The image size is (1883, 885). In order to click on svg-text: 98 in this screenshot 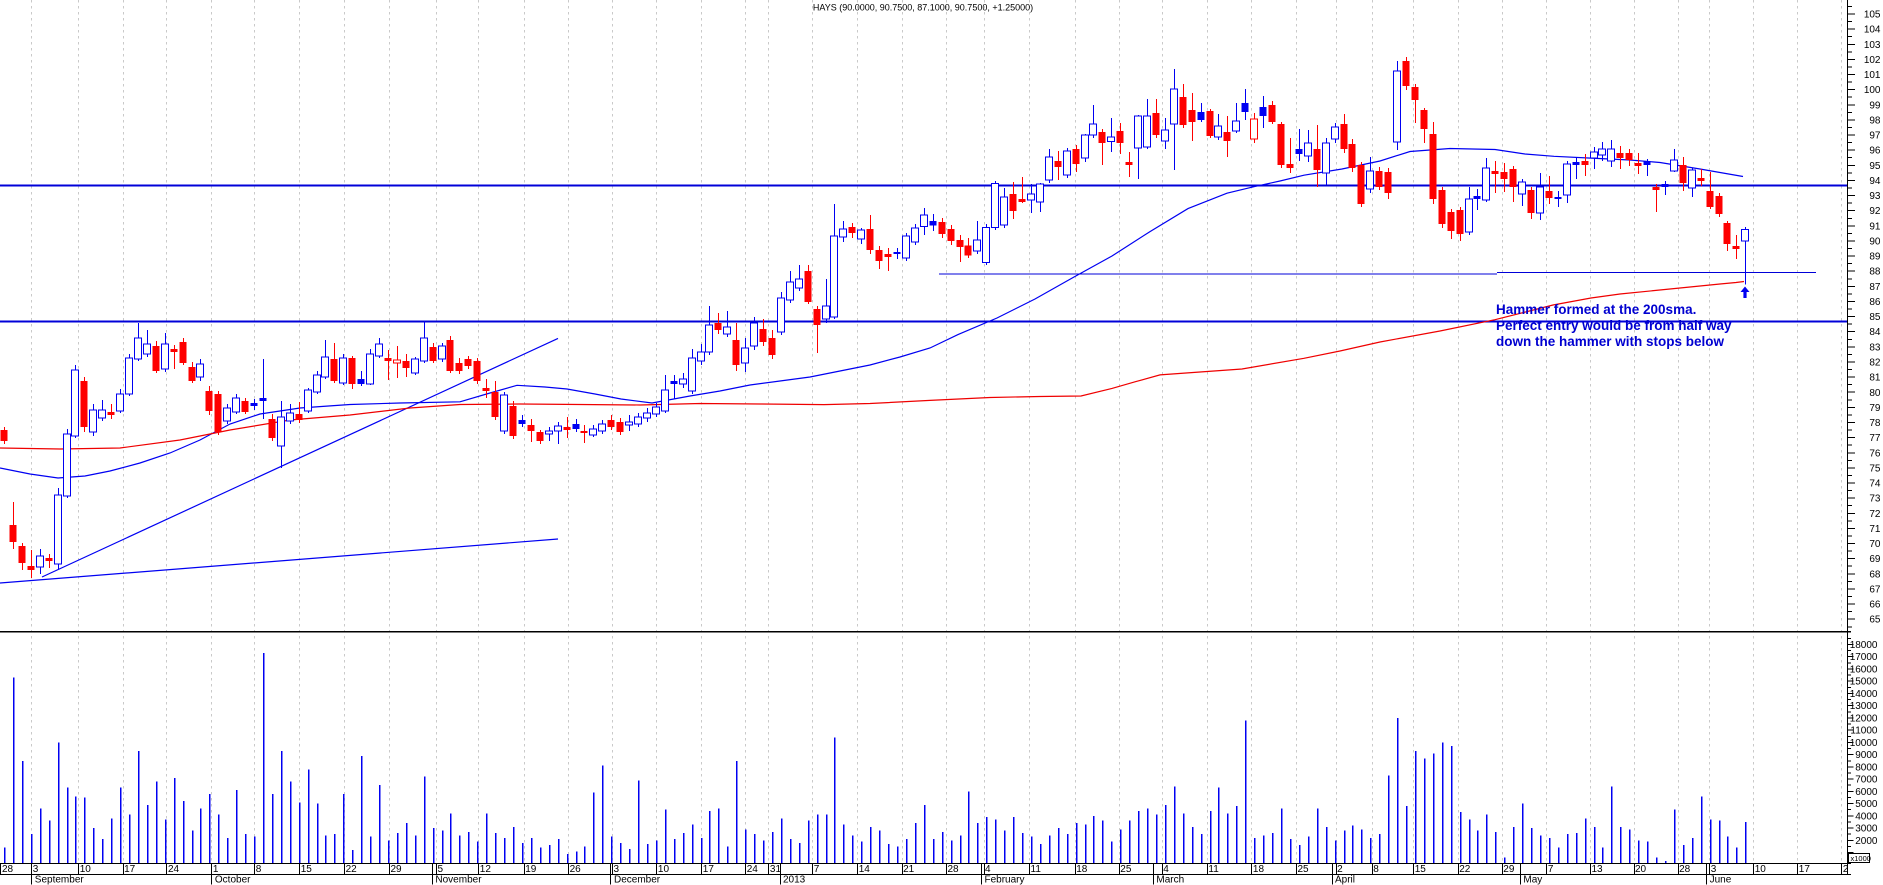, I will do `click(1875, 120)`.